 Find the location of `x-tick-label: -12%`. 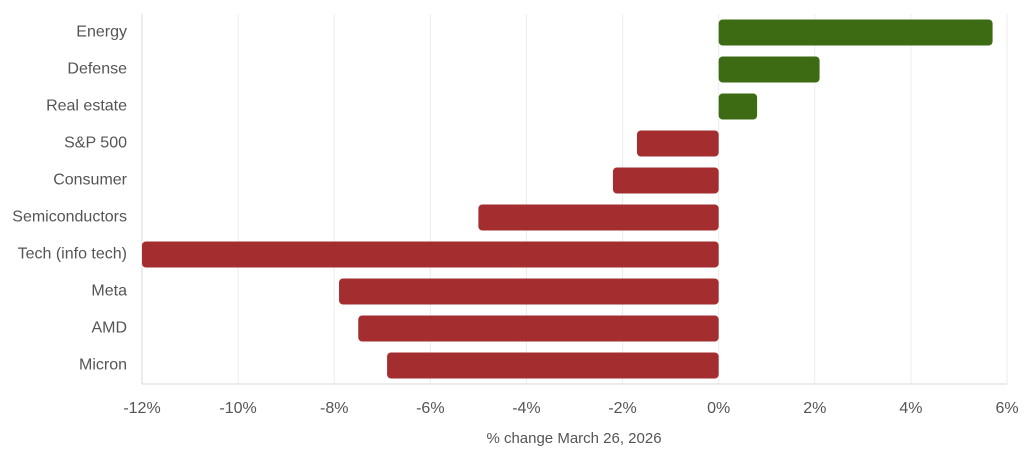

x-tick-label: -12% is located at coordinates (141, 408).